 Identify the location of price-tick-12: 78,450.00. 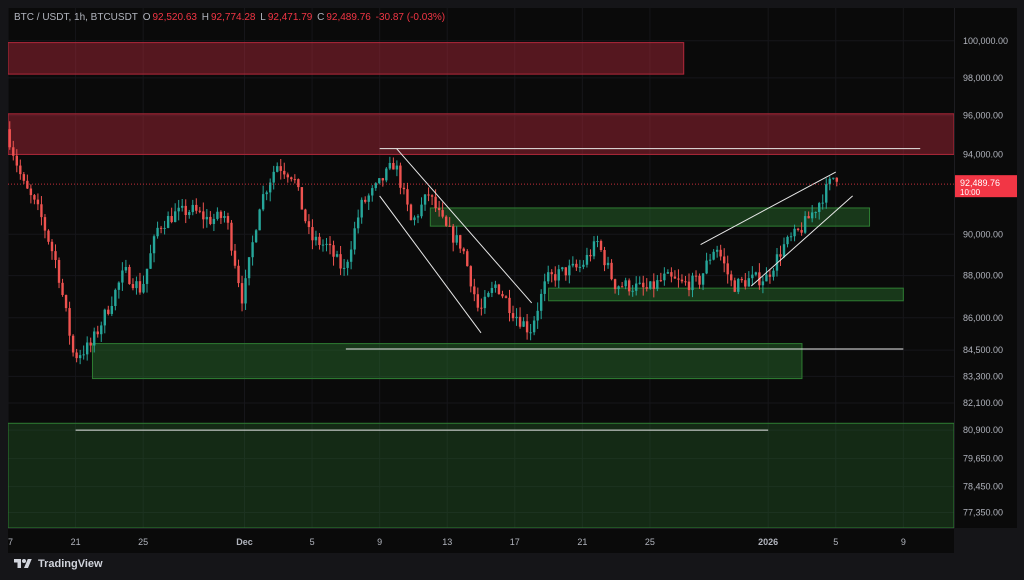
(983, 487).